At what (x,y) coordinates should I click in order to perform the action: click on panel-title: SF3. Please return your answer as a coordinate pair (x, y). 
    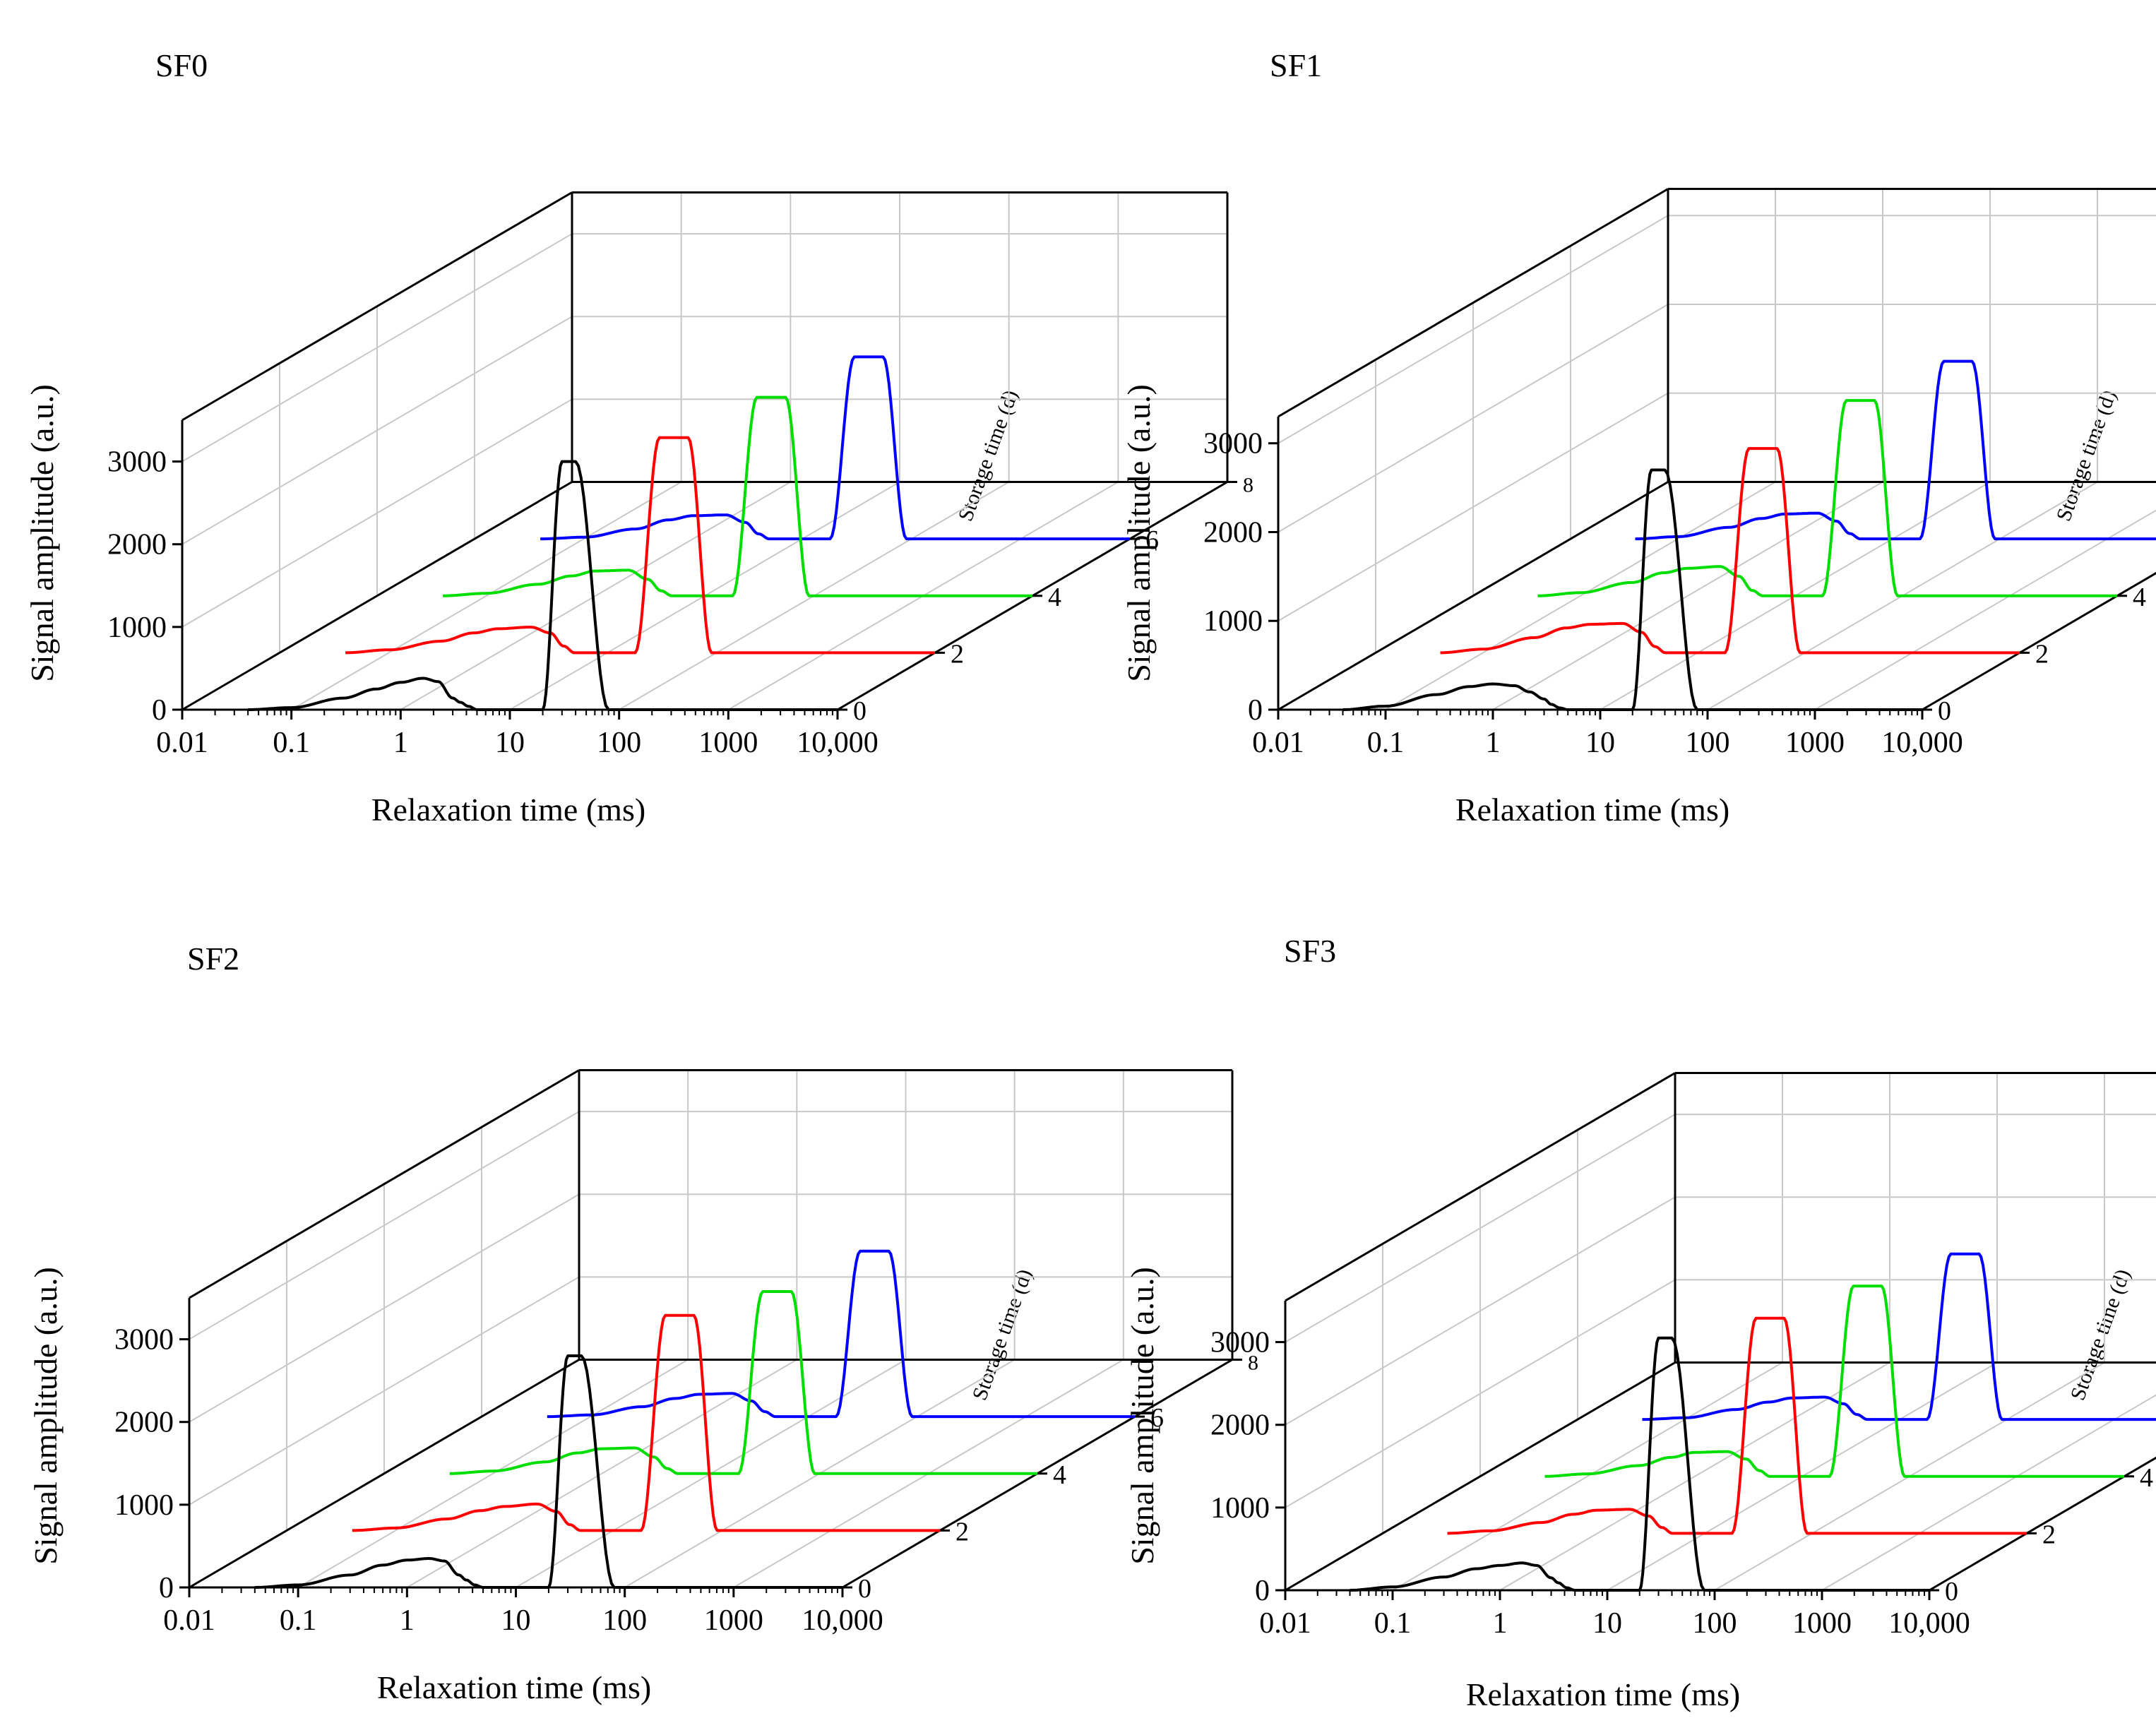
    Looking at the image, I should click on (1310, 951).